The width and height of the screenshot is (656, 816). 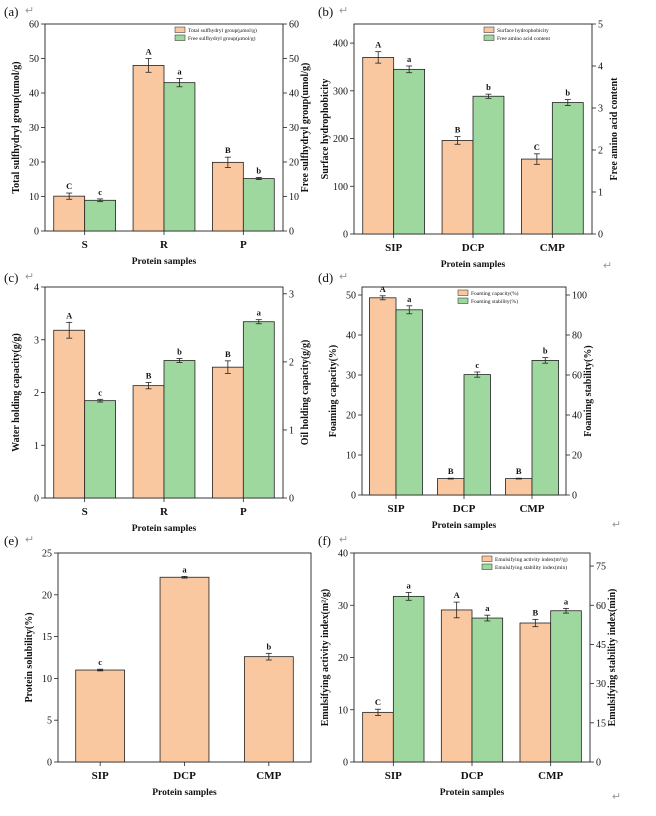 What do you see at coordinates (343, 658) in the screenshot?
I see `panel-f-ytick-label: 20` at bounding box center [343, 658].